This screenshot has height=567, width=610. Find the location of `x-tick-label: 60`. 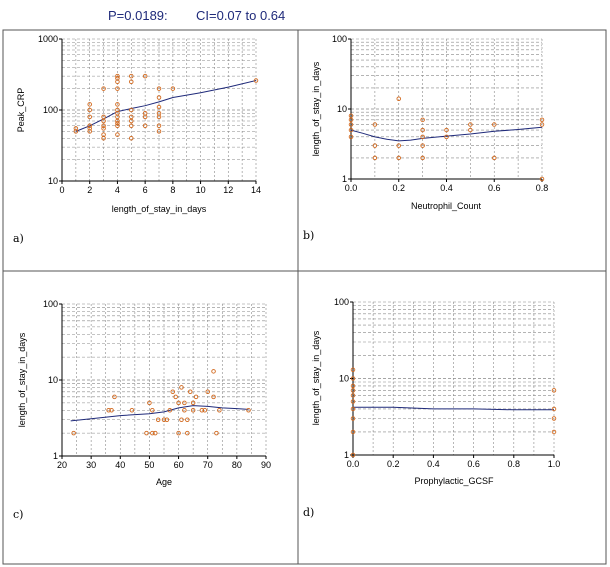

x-tick-label: 60 is located at coordinates (179, 465).